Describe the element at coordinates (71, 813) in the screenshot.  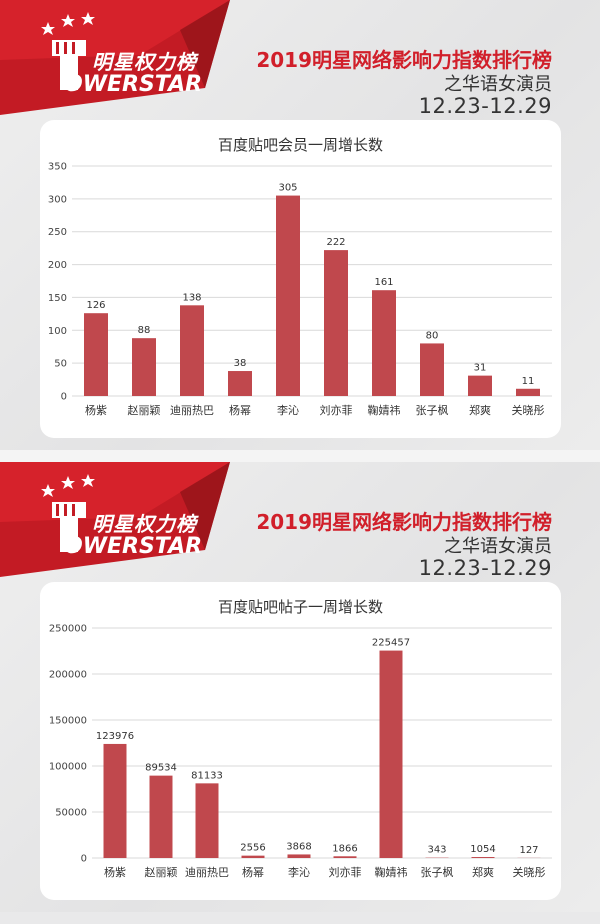
I see `y-tick-label: 50000` at that location.